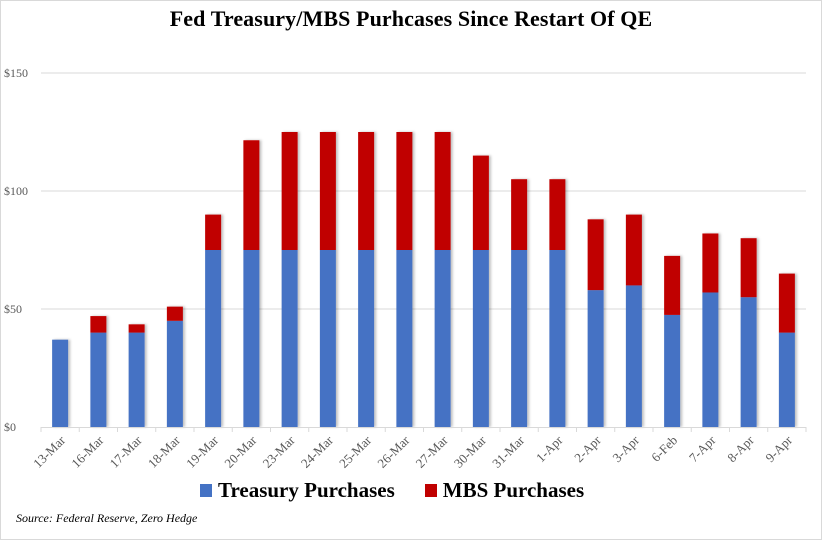 The height and width of the screenshot is (540, 822). Describe the element at coordinates (202, 451) in the screenshot. I see `x-tick-label: 19-Mar` at that location.